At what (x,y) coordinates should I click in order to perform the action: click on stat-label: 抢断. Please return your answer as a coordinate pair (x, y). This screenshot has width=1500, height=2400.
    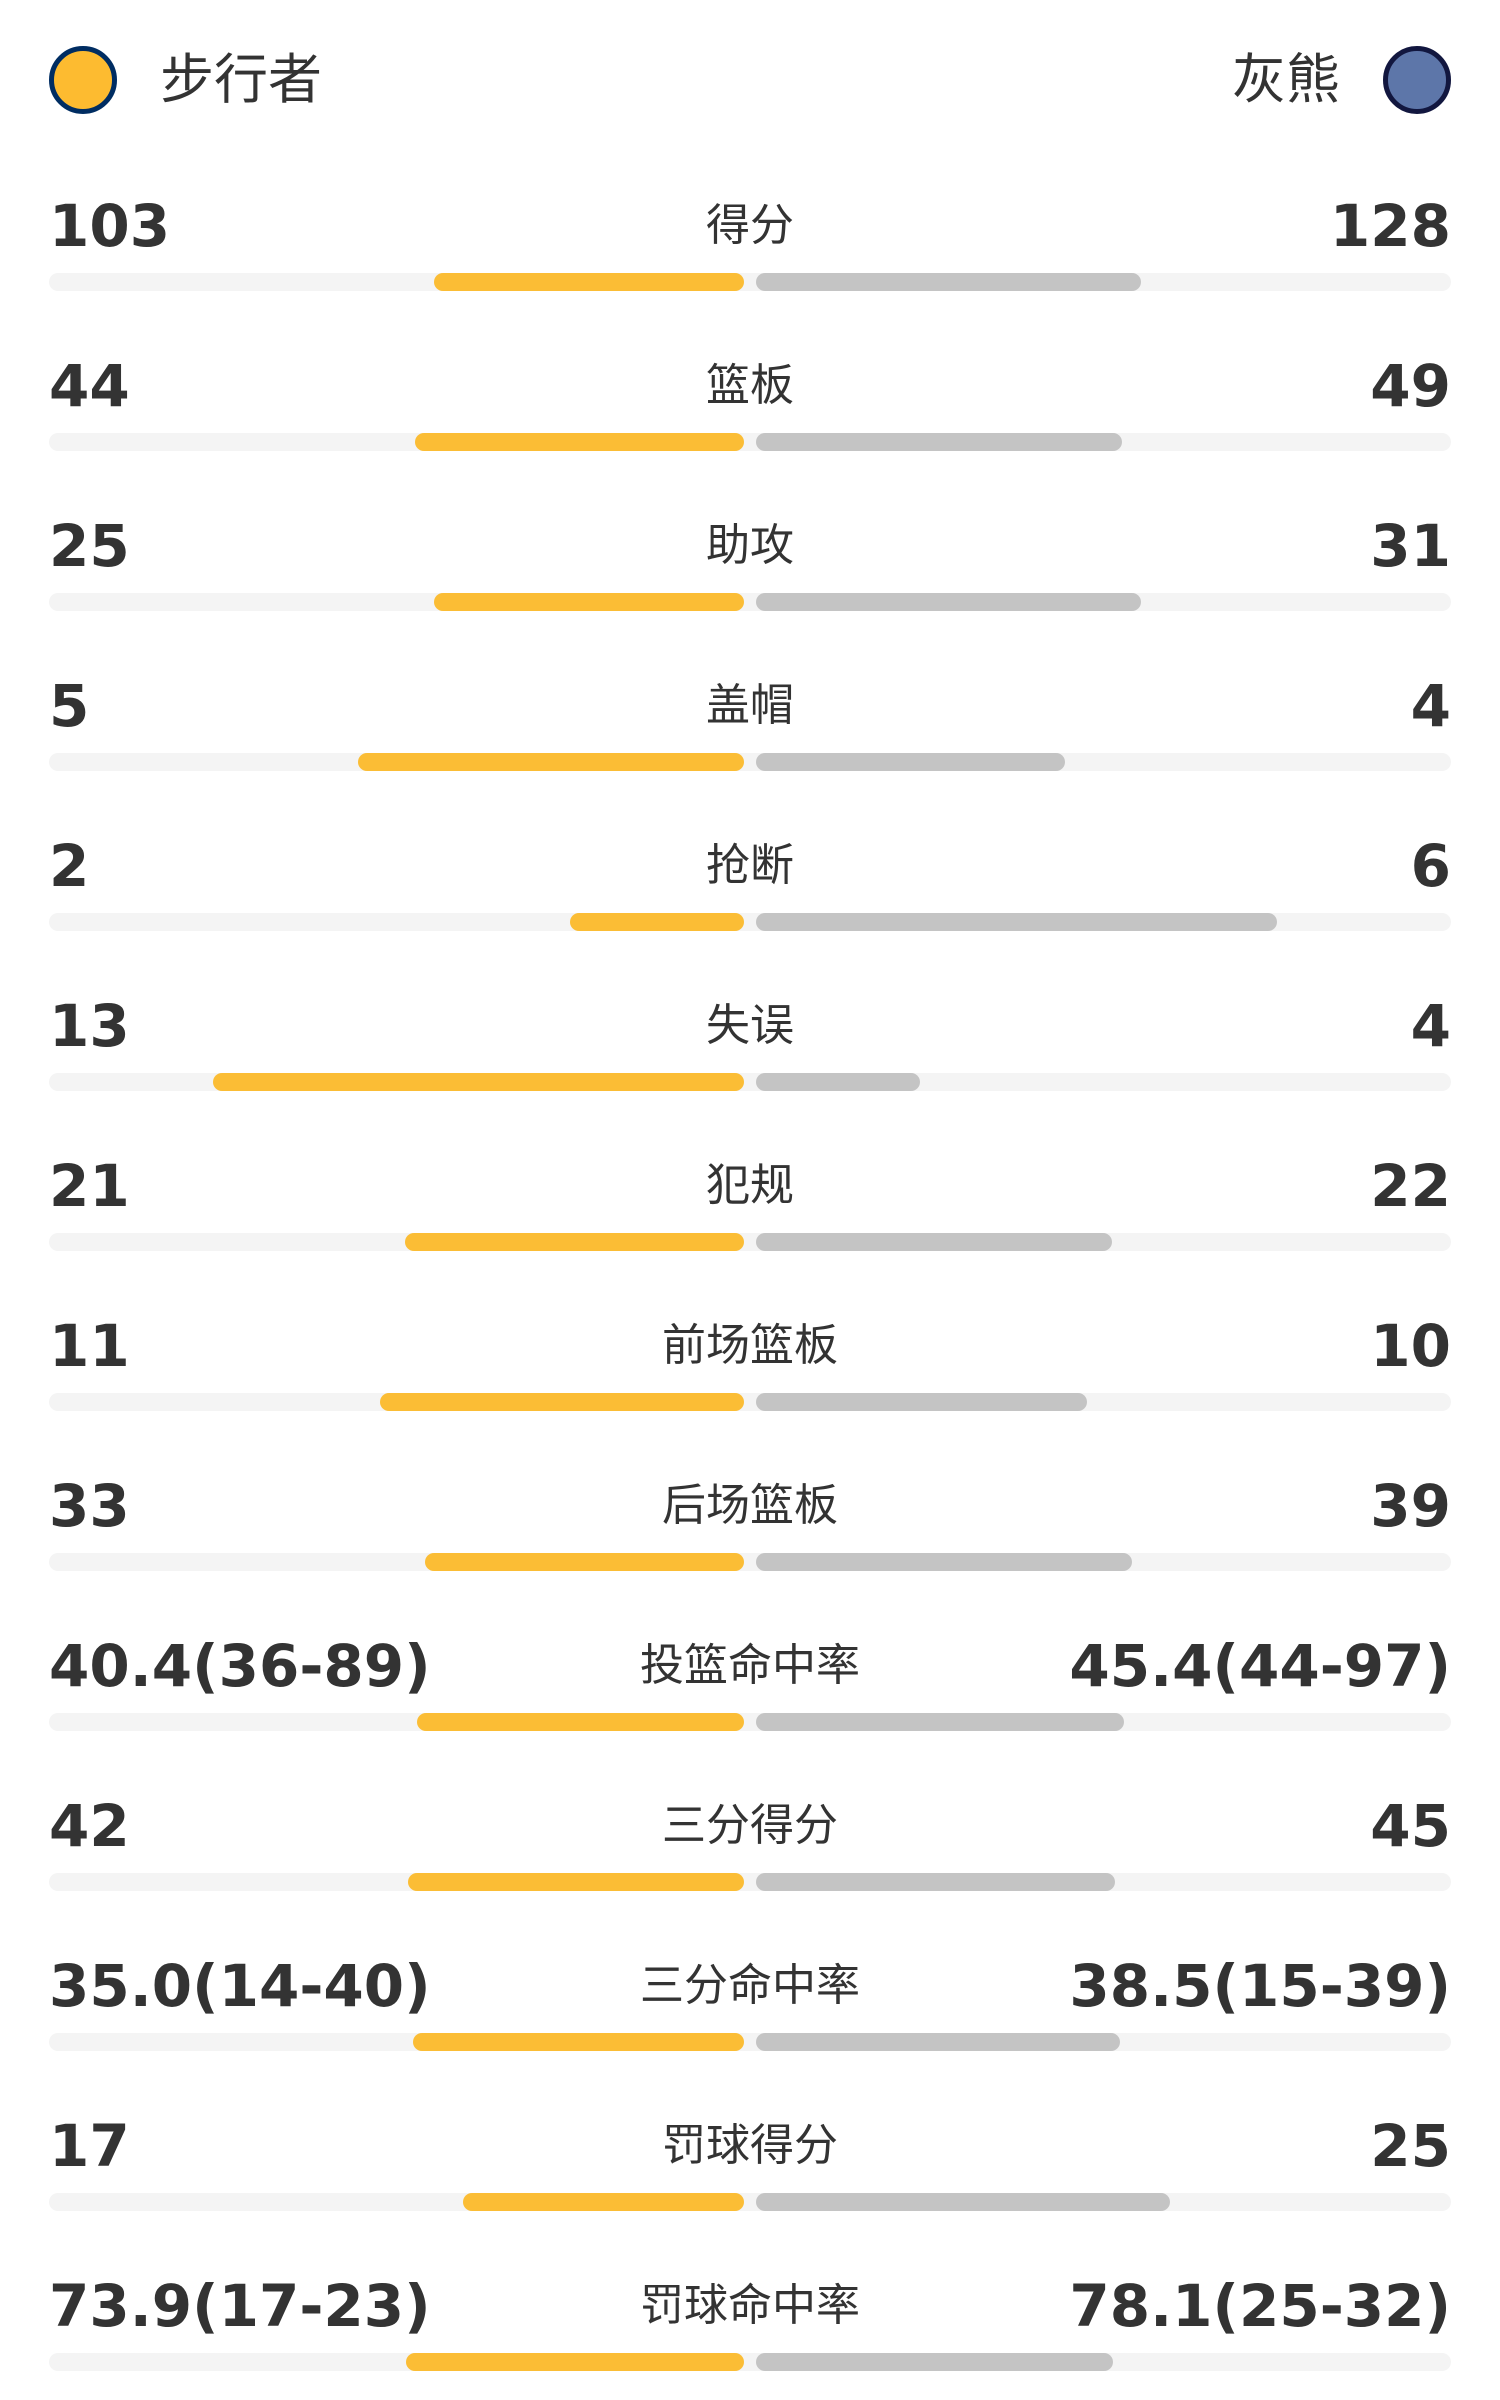
    Looking at the image, I should click on (750, 865).